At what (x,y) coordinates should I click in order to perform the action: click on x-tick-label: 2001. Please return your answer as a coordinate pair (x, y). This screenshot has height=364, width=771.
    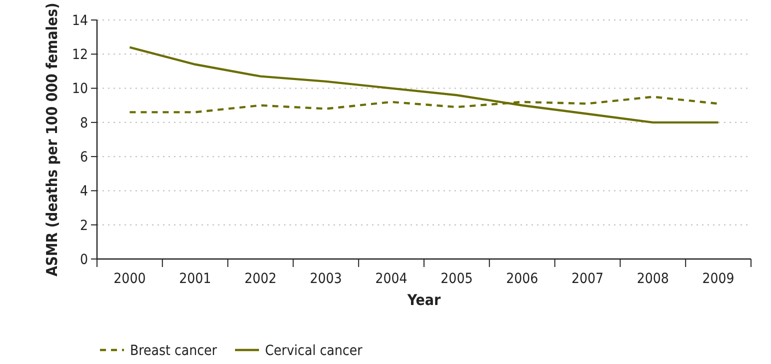
    Looking at the image, I should click on (195, 279).